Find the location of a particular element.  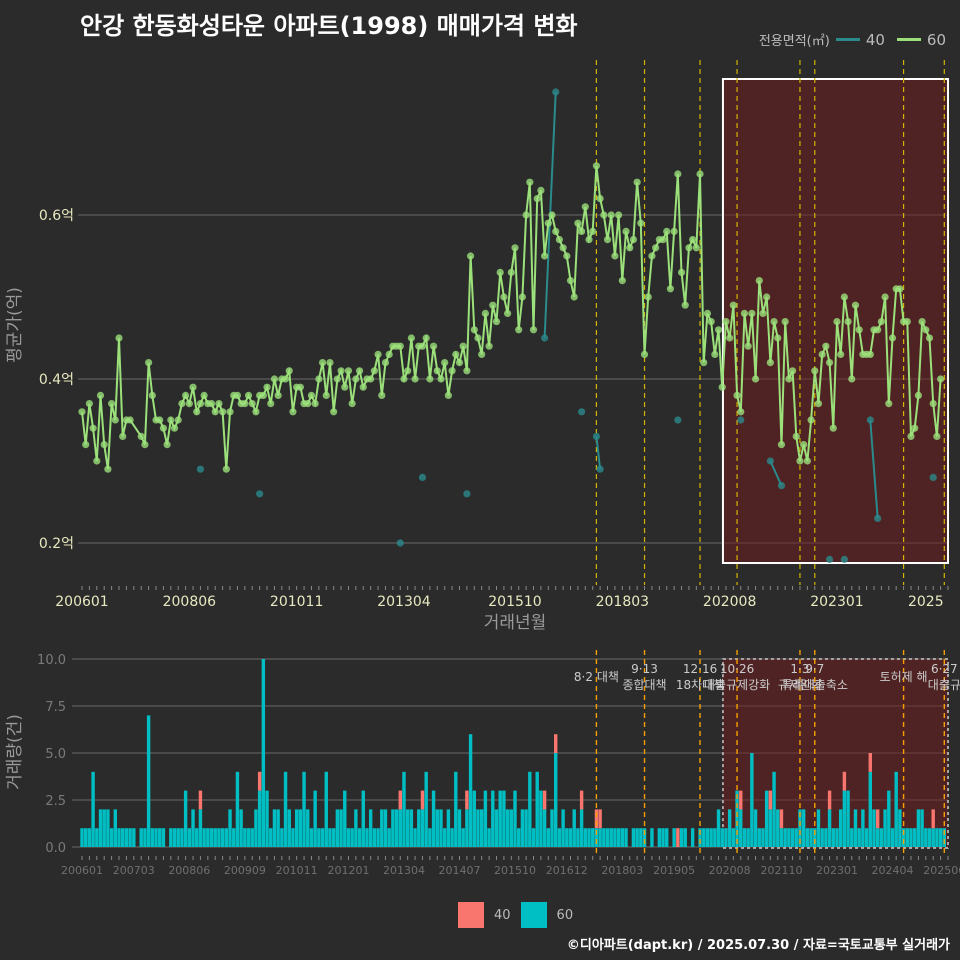

bar-x-tick-label: 200806 is located at coordinates (189, 870).